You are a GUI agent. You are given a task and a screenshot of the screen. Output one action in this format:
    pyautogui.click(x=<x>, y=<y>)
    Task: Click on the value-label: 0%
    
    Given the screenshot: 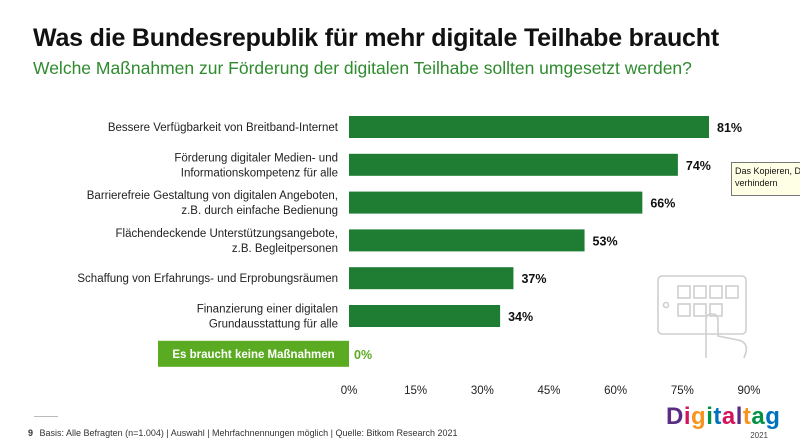 What is the action you would take?
    pyautogui.click(x=363, y=355)
    